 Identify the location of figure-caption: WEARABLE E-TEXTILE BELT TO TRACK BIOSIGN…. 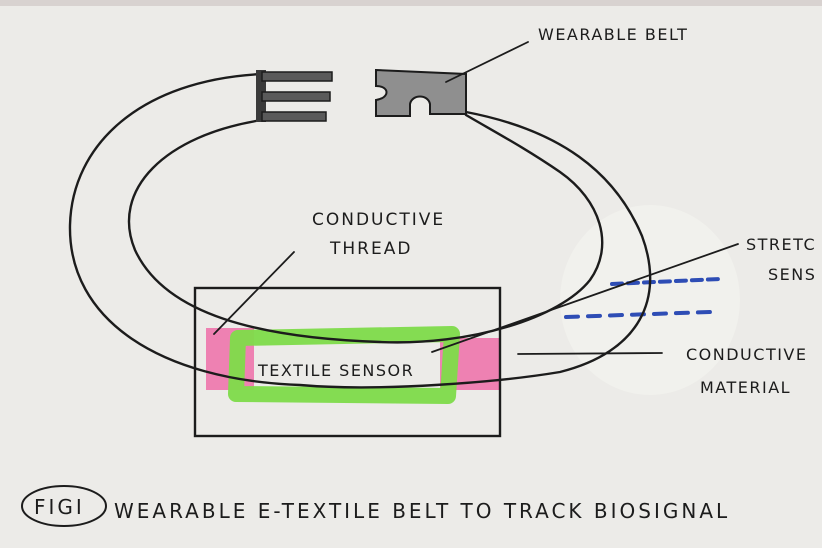
(422, 511).